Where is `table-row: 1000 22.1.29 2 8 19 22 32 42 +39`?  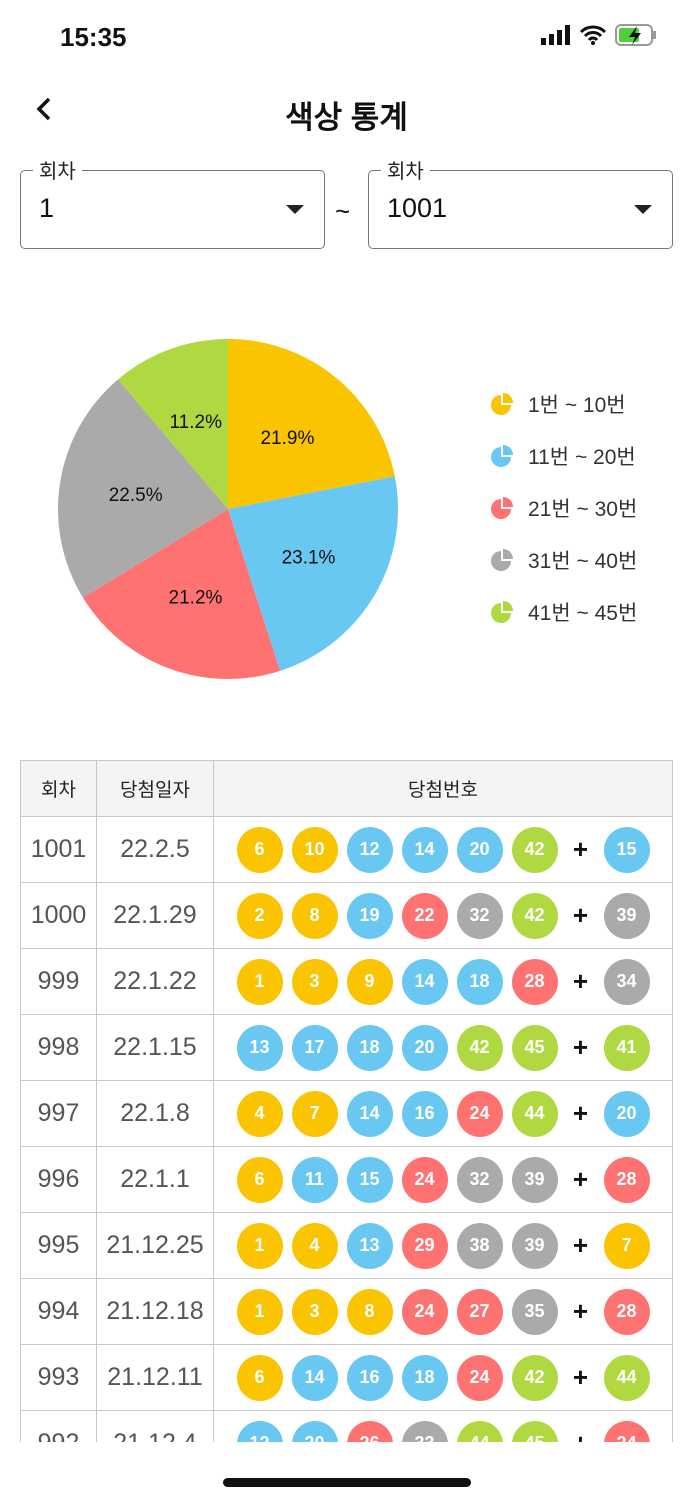
table-row: 1000 22.1.29 2 8 19 22 32 42 +39 is located at coordinates (346, 915).